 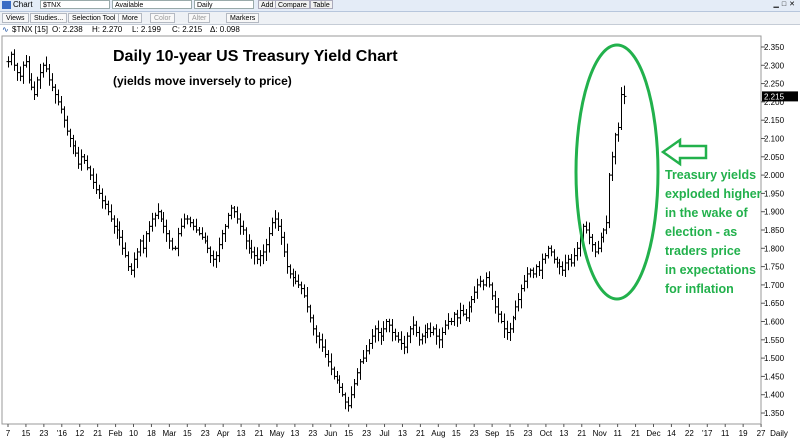 What do you see at coordinates (774, 157) in the screenshot?
I see `y-tick-label: 2.050` at bounding box center [774, 157].